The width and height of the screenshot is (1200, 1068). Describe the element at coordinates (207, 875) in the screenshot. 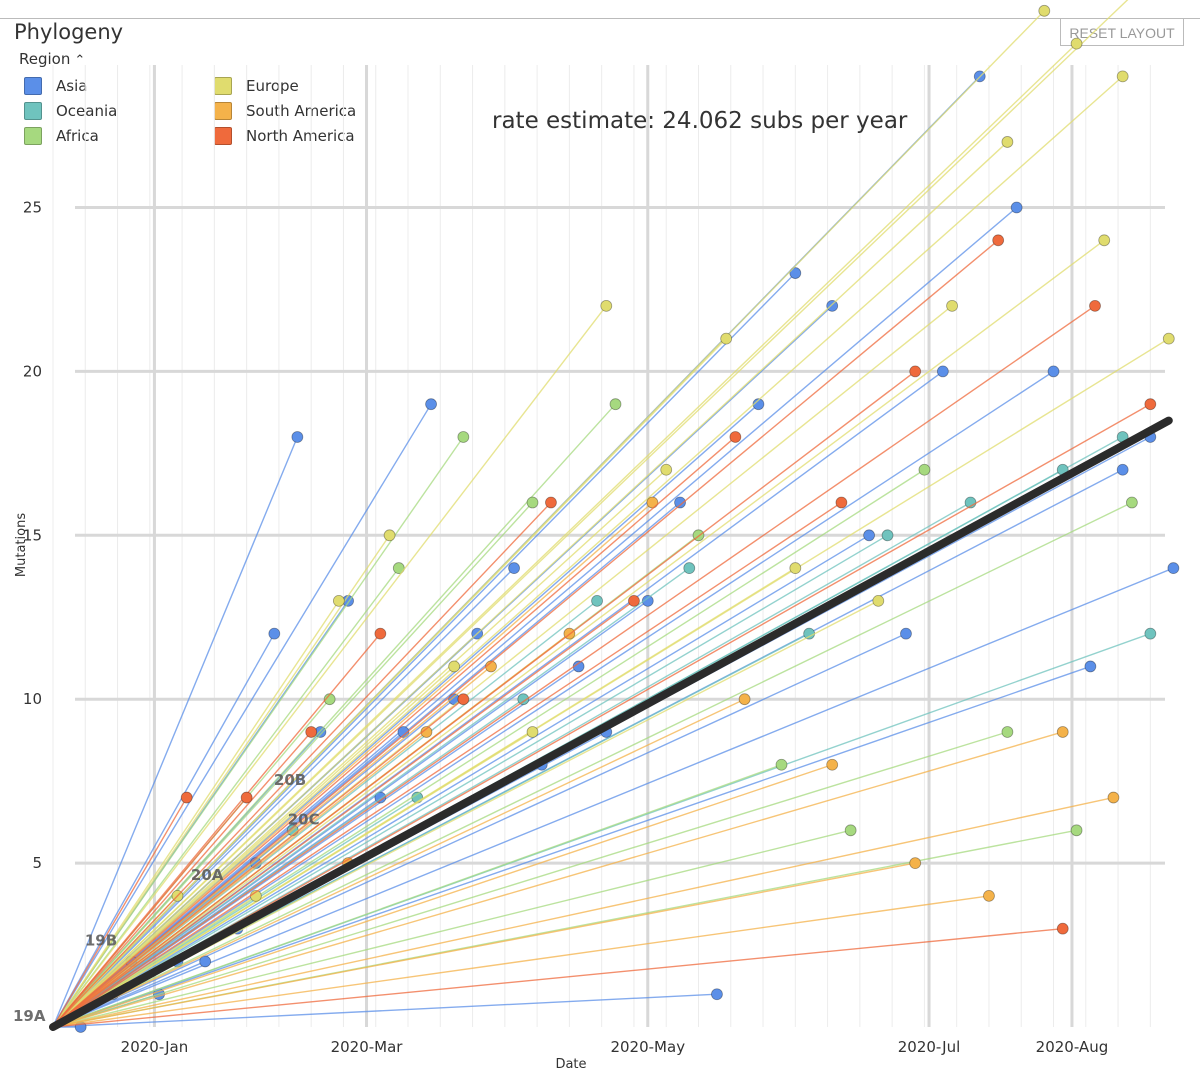

I see `clade-label: 20A` at that location.